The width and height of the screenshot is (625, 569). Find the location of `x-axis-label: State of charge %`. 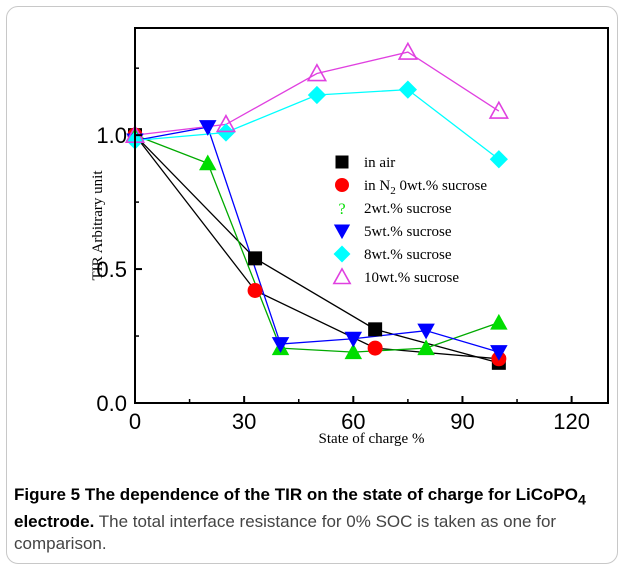

x-axis-label: State of charge % is located at coordinates (372, 439).